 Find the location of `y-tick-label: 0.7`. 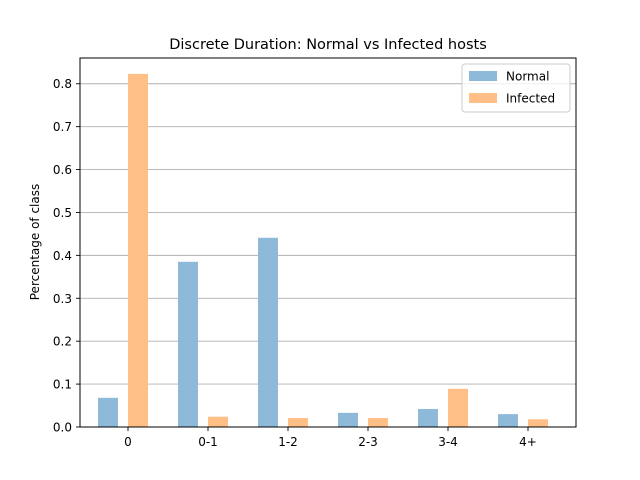

y-tick-label: 0.7 is located at coordinates (62, 127).